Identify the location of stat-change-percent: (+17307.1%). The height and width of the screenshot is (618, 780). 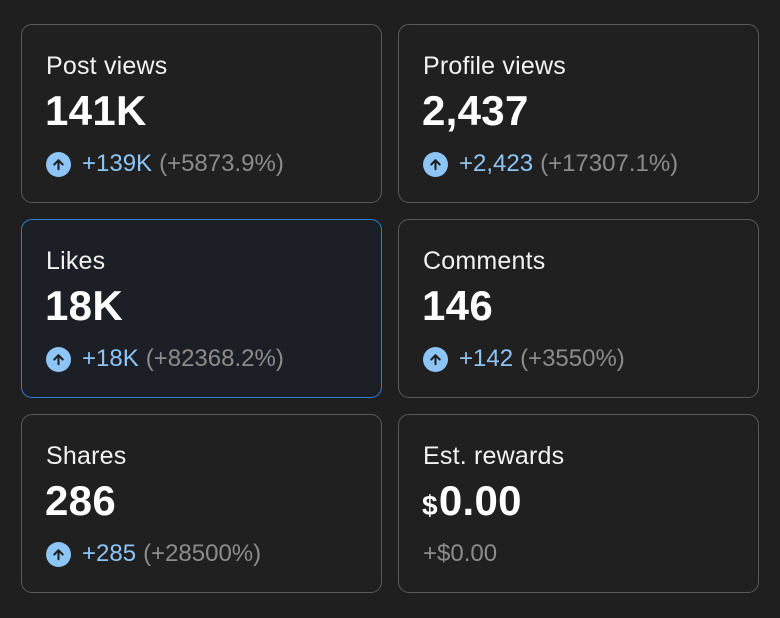
(609, 163).